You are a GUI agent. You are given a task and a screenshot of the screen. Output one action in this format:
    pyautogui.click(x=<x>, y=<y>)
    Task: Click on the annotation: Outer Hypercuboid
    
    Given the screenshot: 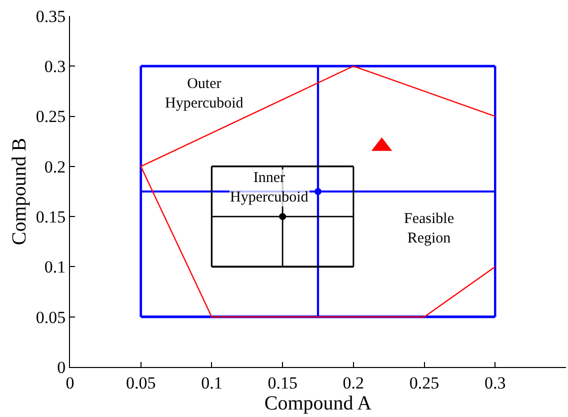 What is the action you would take?
    pyautogui.click(x=204, y=94)
    